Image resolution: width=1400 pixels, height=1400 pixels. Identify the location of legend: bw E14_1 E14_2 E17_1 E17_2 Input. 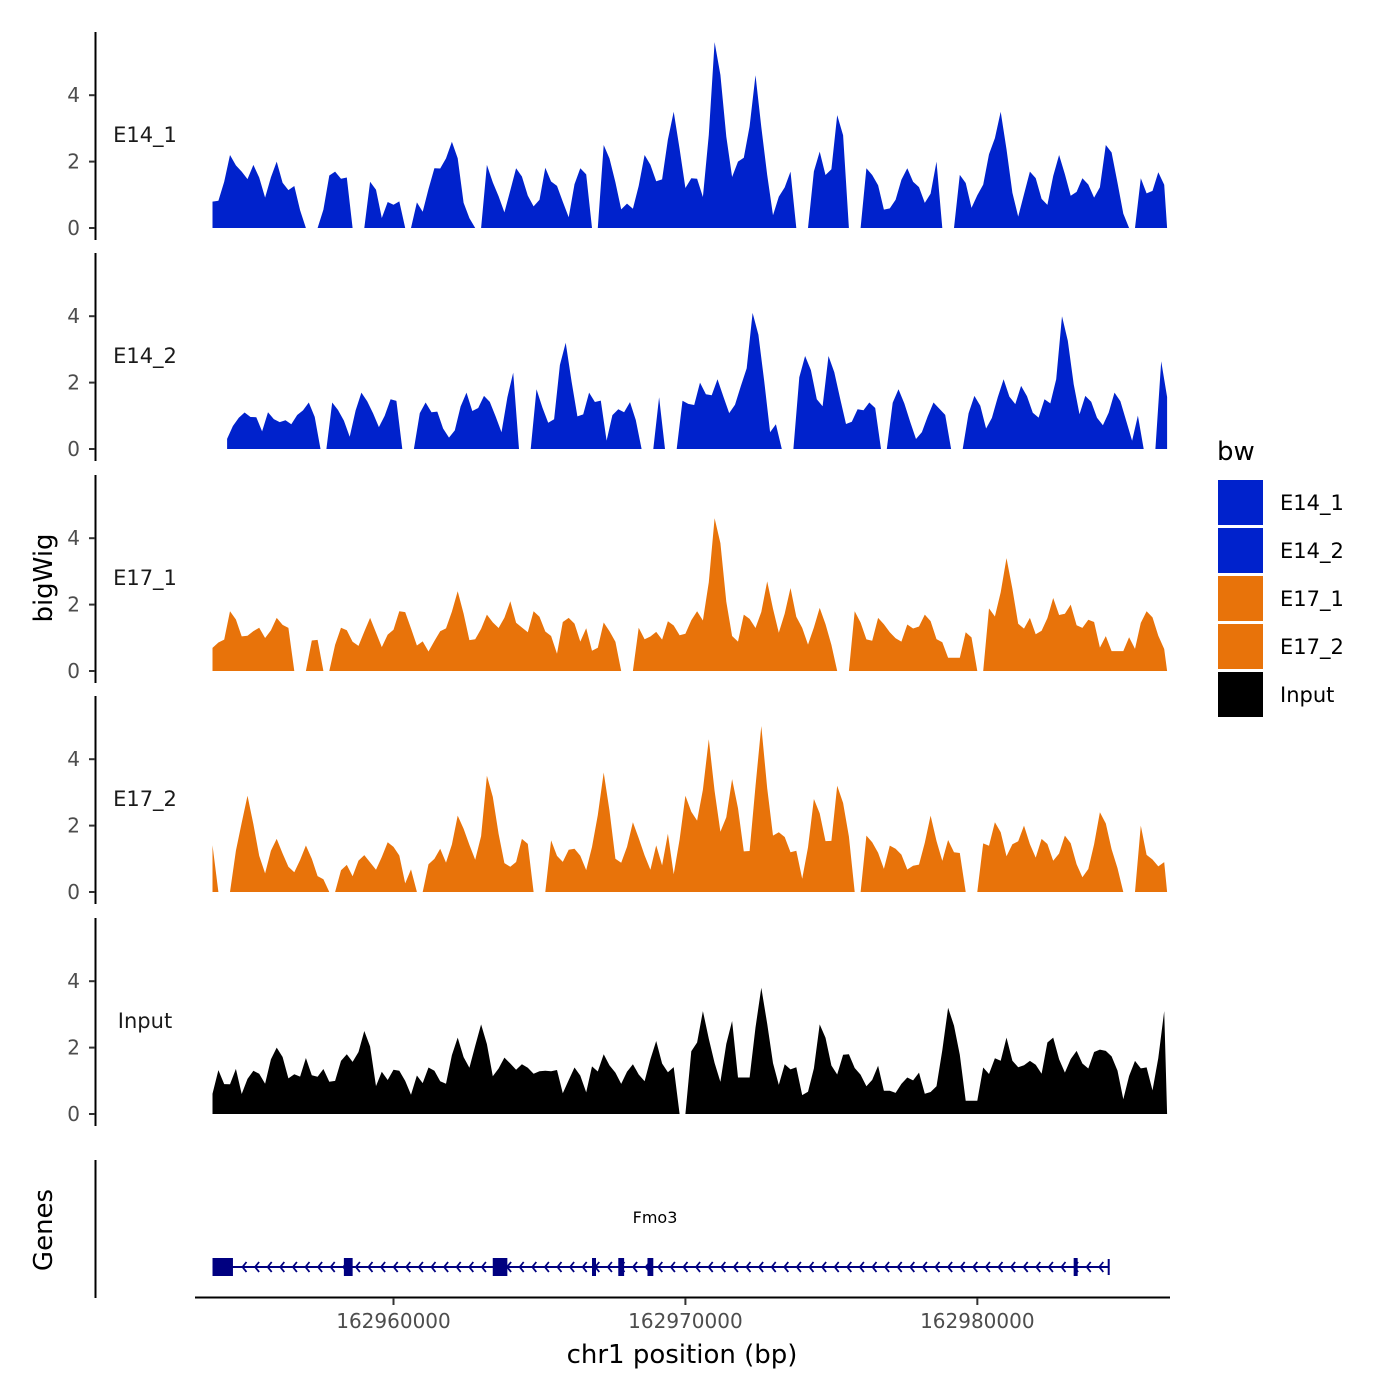
(1280, 577).